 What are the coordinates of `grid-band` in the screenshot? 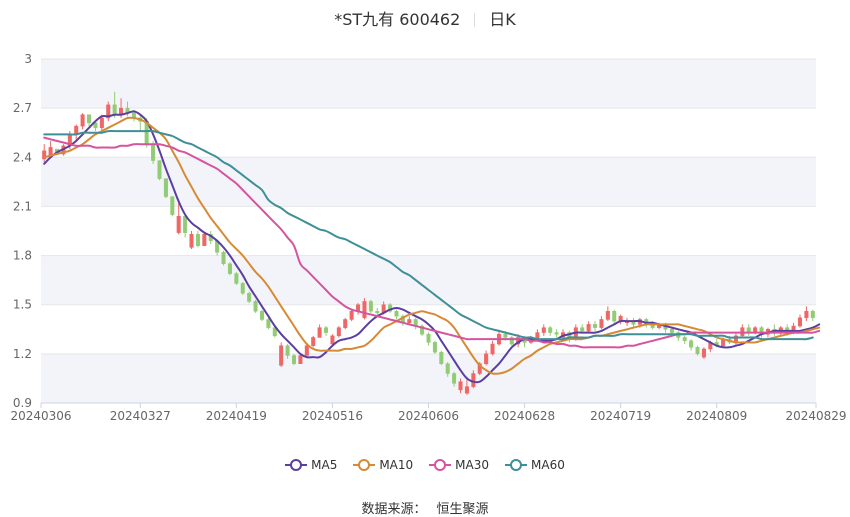 It's located at (428, 280).